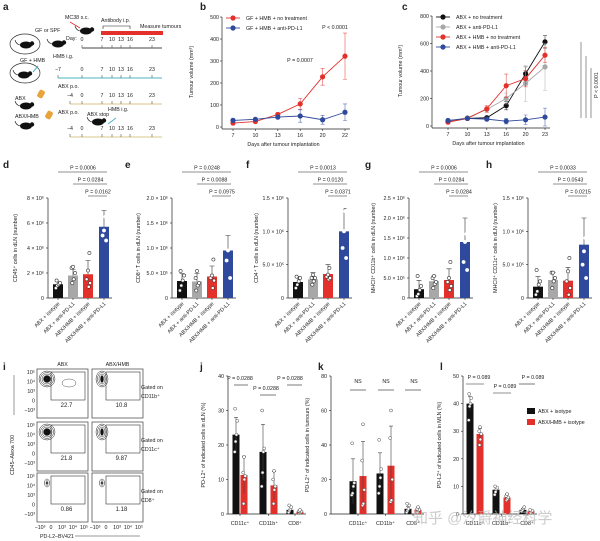 This screenshot has width=600, height=541. Describe the element at coordinates (67, 510) in the screenshot. I see `gate-percentage: 0.86` at that location.